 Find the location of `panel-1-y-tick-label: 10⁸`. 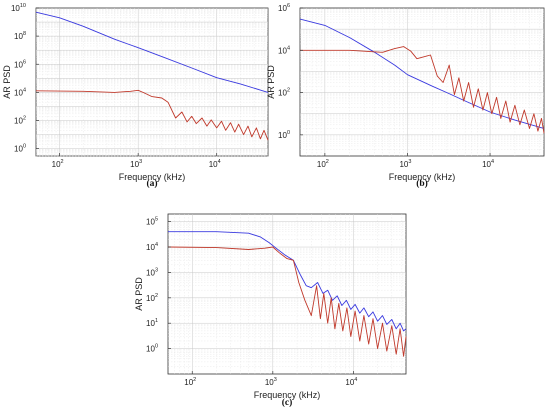

panel-1-y-tick-label: 10⁸ is located at coordinates (20, 36).